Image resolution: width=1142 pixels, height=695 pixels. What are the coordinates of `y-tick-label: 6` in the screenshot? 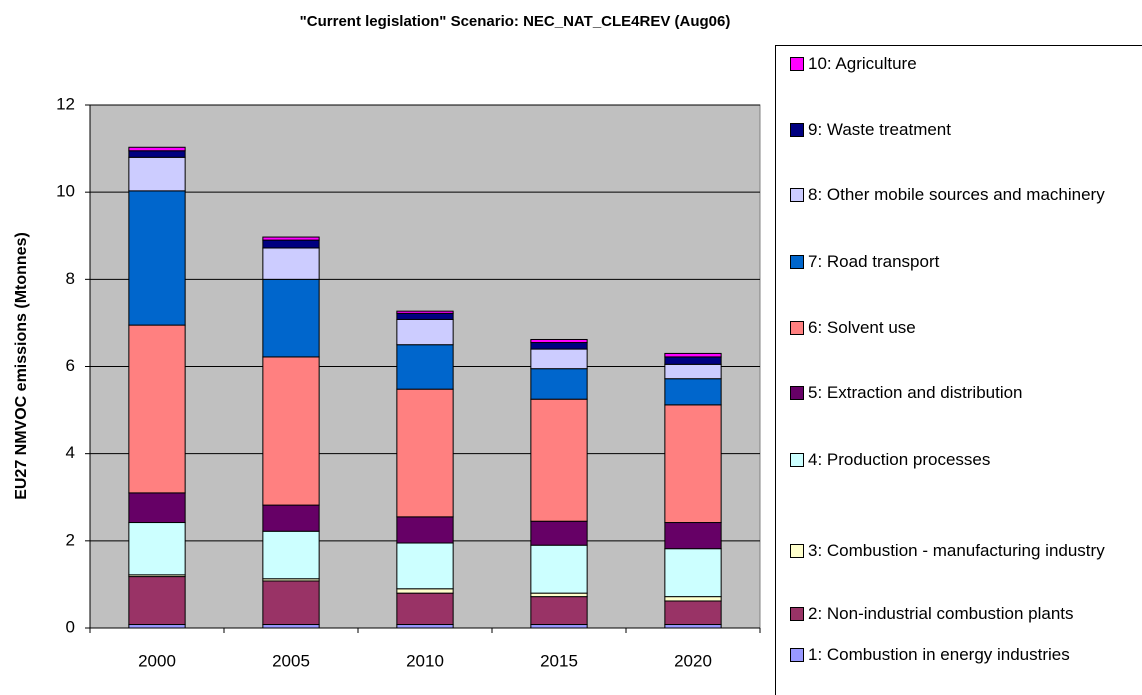 It's located at (70, 365).